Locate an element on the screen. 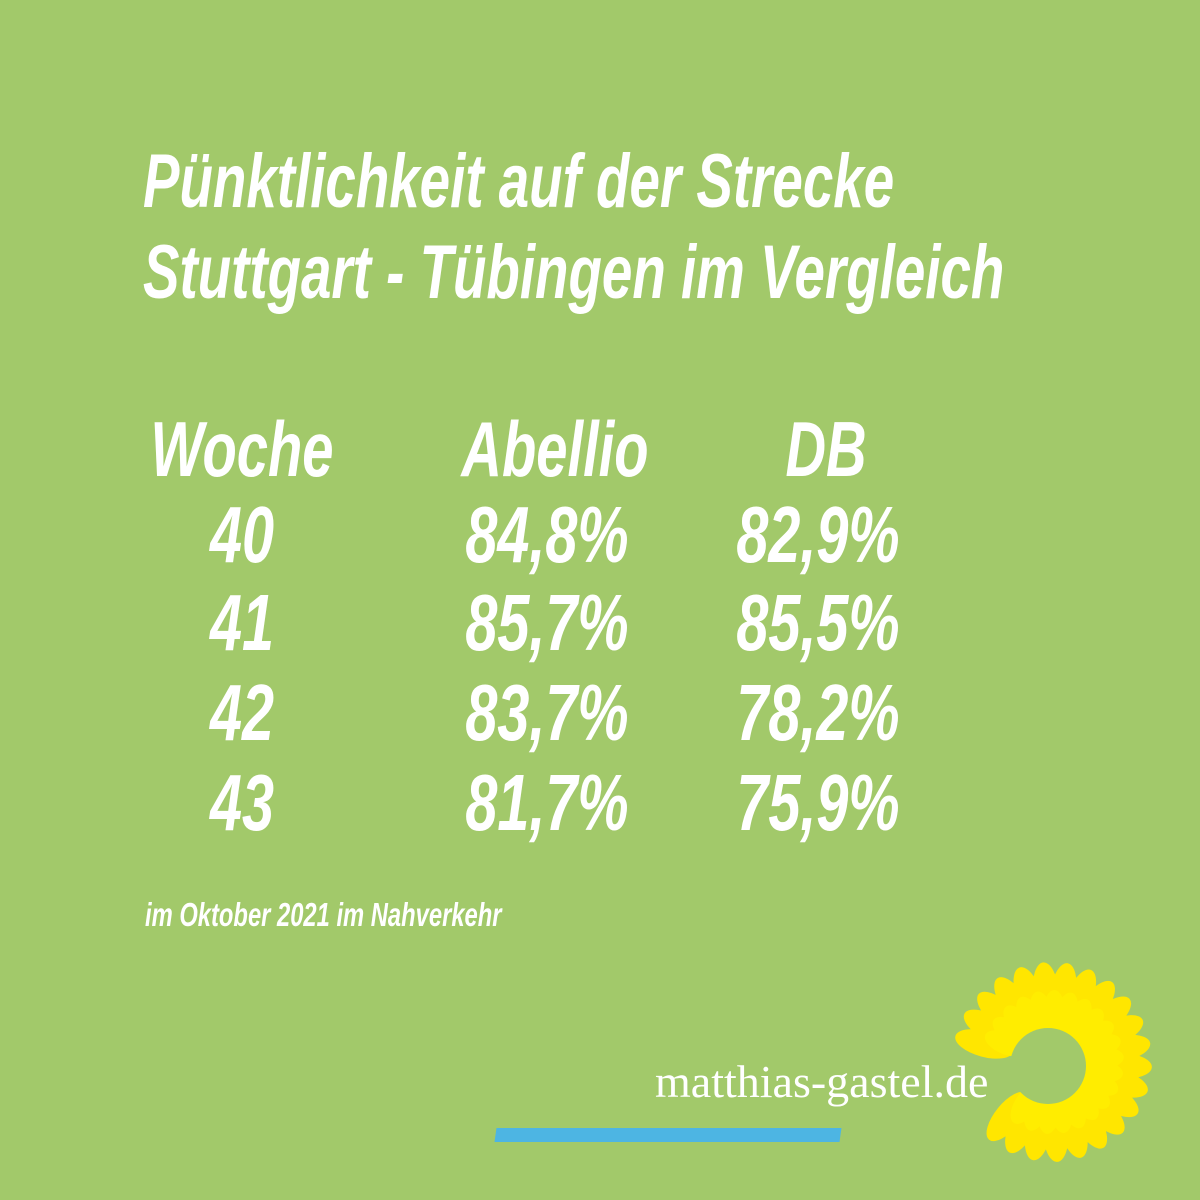  title-line: Stuttgart - Tübingen im Vergleich is located at coordinates (573, 272).